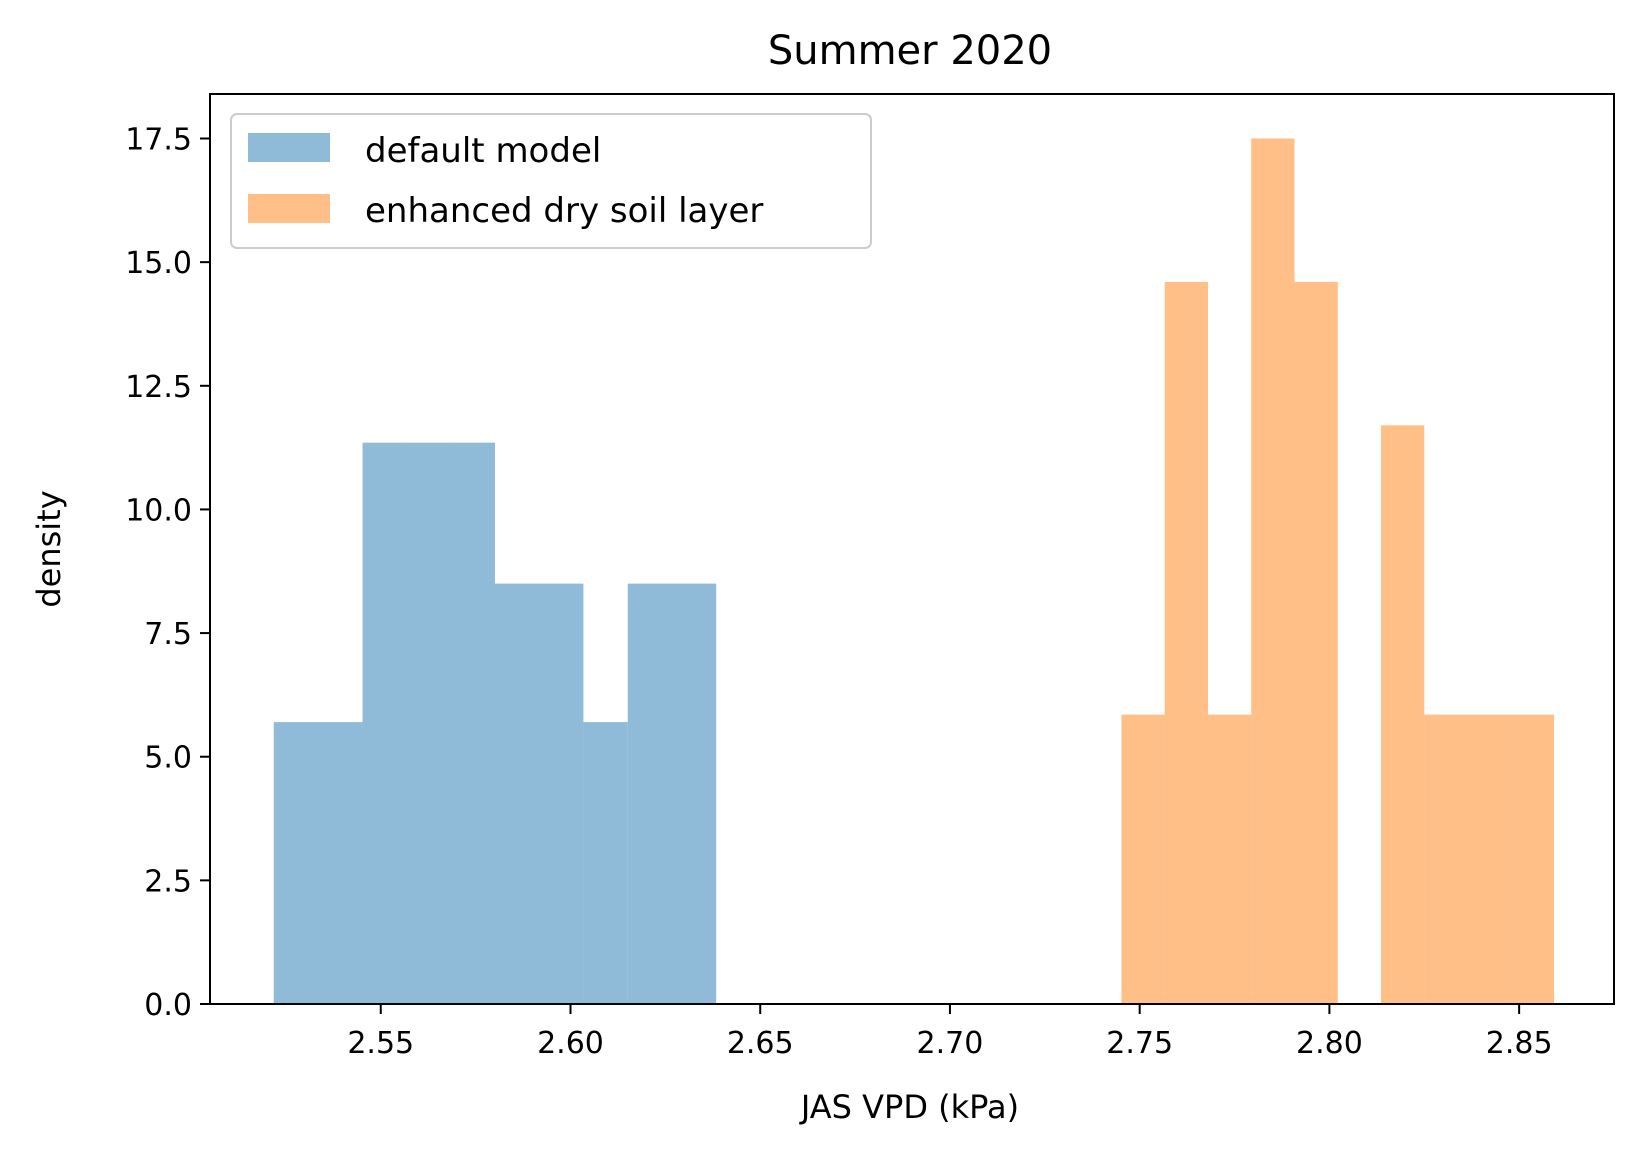 This screenshot has width=1633, height=1154. I want to click on x-tick-label: 2.75, so click(1139, 1043).